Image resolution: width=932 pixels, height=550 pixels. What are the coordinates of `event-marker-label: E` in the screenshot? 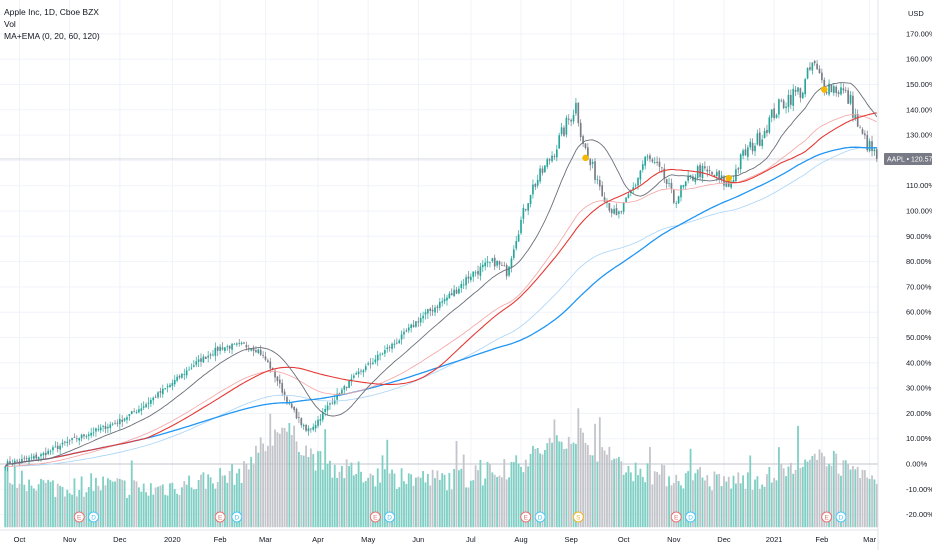 It's located at (526, 517).